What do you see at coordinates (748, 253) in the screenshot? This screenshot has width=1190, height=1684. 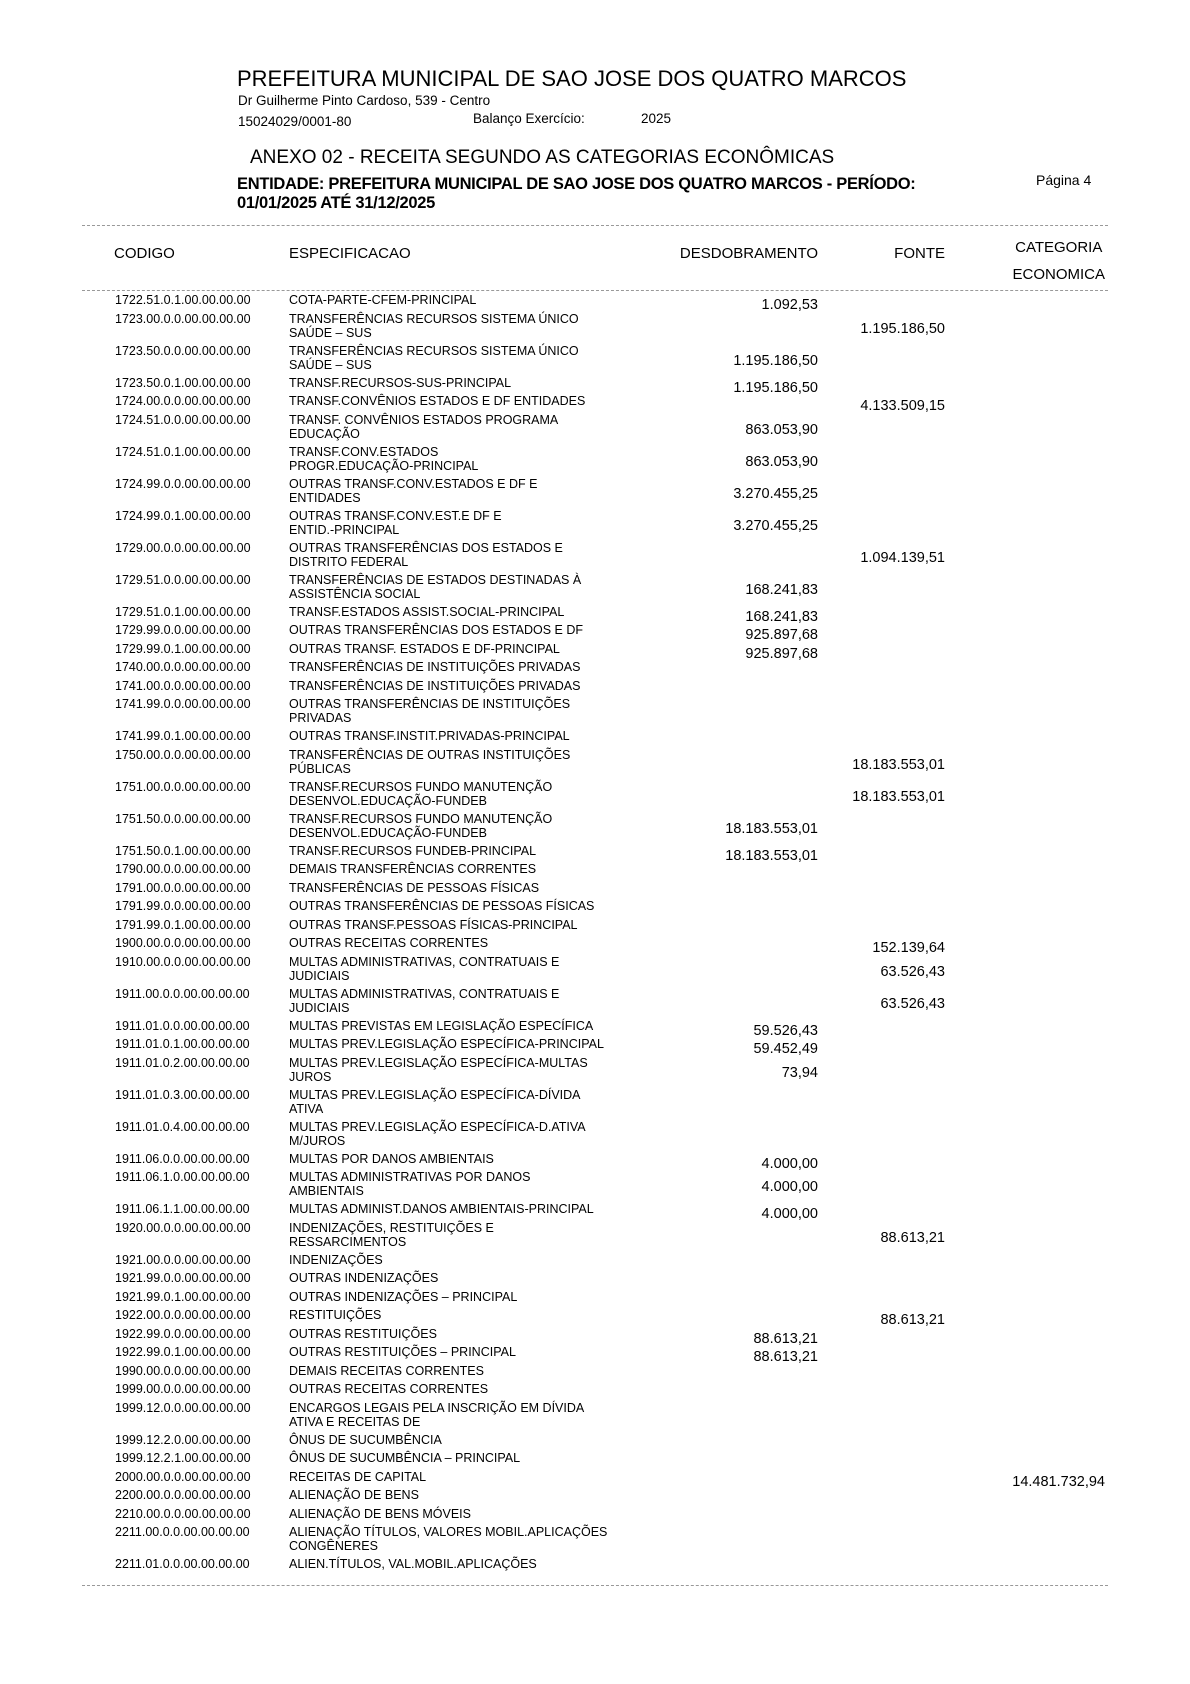 I see `column-header-desdobramento: DESDOBRAMENTO` at bounding box center [748, 253].